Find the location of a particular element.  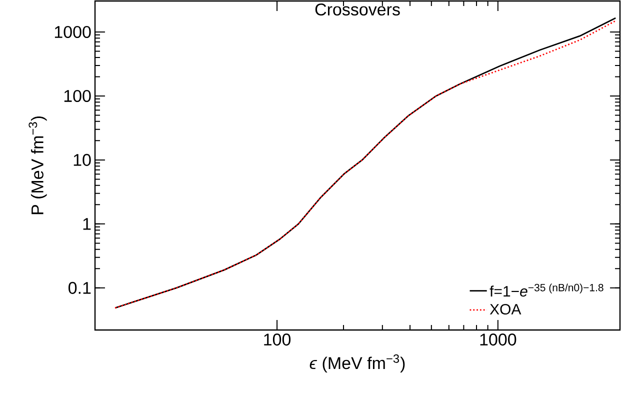

y-tick-label: 1 is located at coordinates (87, 224).